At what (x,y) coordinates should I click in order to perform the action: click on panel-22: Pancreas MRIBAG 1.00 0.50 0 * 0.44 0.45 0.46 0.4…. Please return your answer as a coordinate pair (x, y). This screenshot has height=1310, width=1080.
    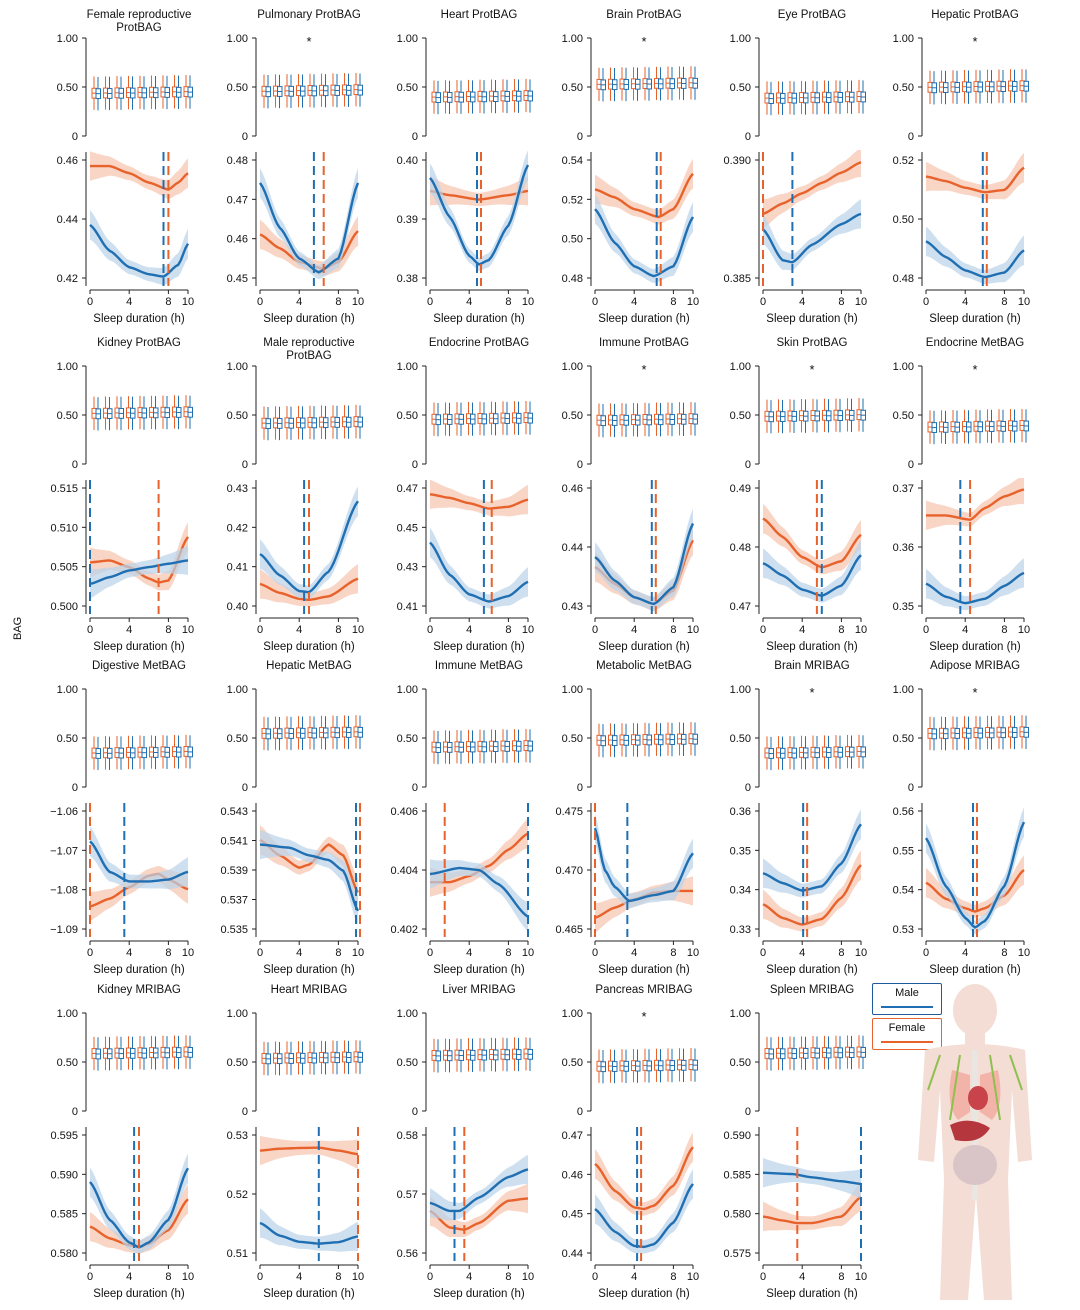
    Looking at the image, I should click on (631, 1142).